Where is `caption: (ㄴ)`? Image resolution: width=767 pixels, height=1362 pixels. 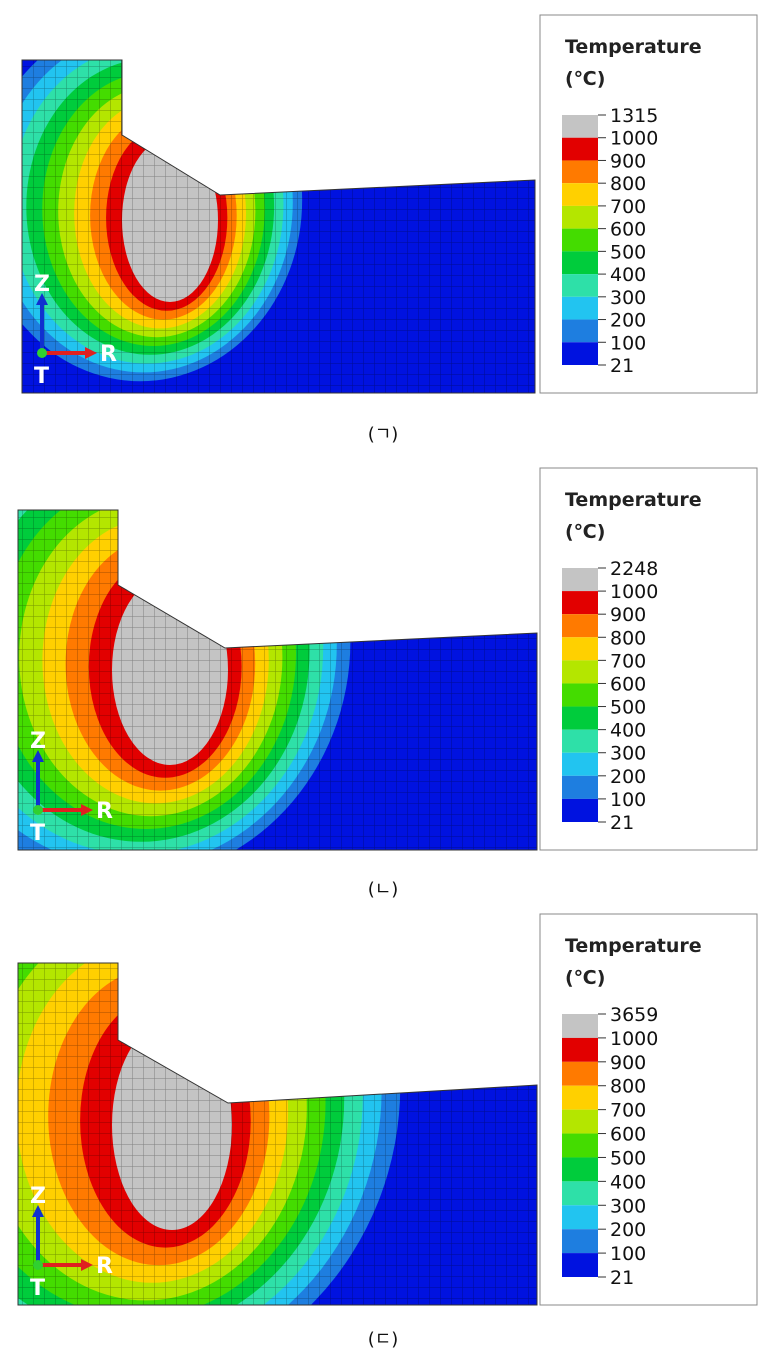
caption: (ㄴ) is located at coordinates (383, 889).